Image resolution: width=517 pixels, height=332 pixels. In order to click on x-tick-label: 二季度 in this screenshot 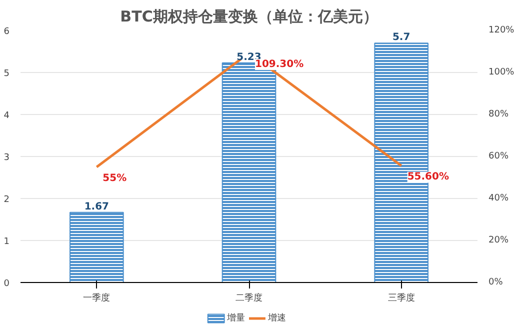, I will do `click(249, 298)`.